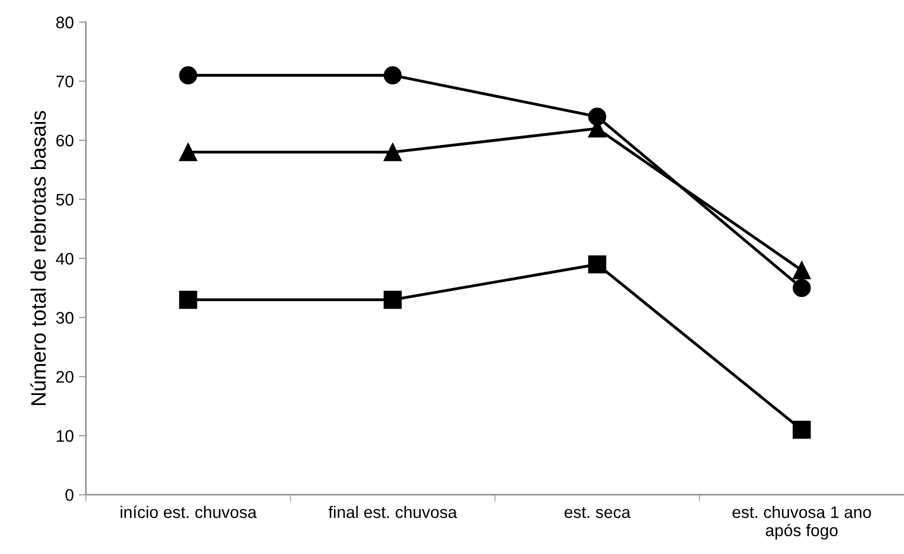  I want to click on y-tick-label: 0, so click(69, 495).